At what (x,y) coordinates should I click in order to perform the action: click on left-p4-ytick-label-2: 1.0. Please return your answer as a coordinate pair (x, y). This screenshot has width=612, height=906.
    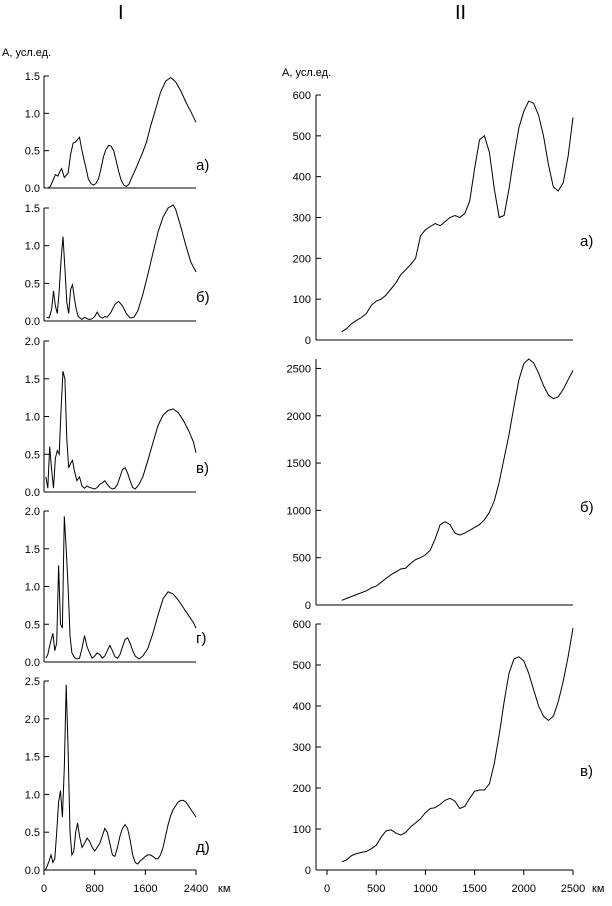
    Looking at the image, I should click on (32, 795).